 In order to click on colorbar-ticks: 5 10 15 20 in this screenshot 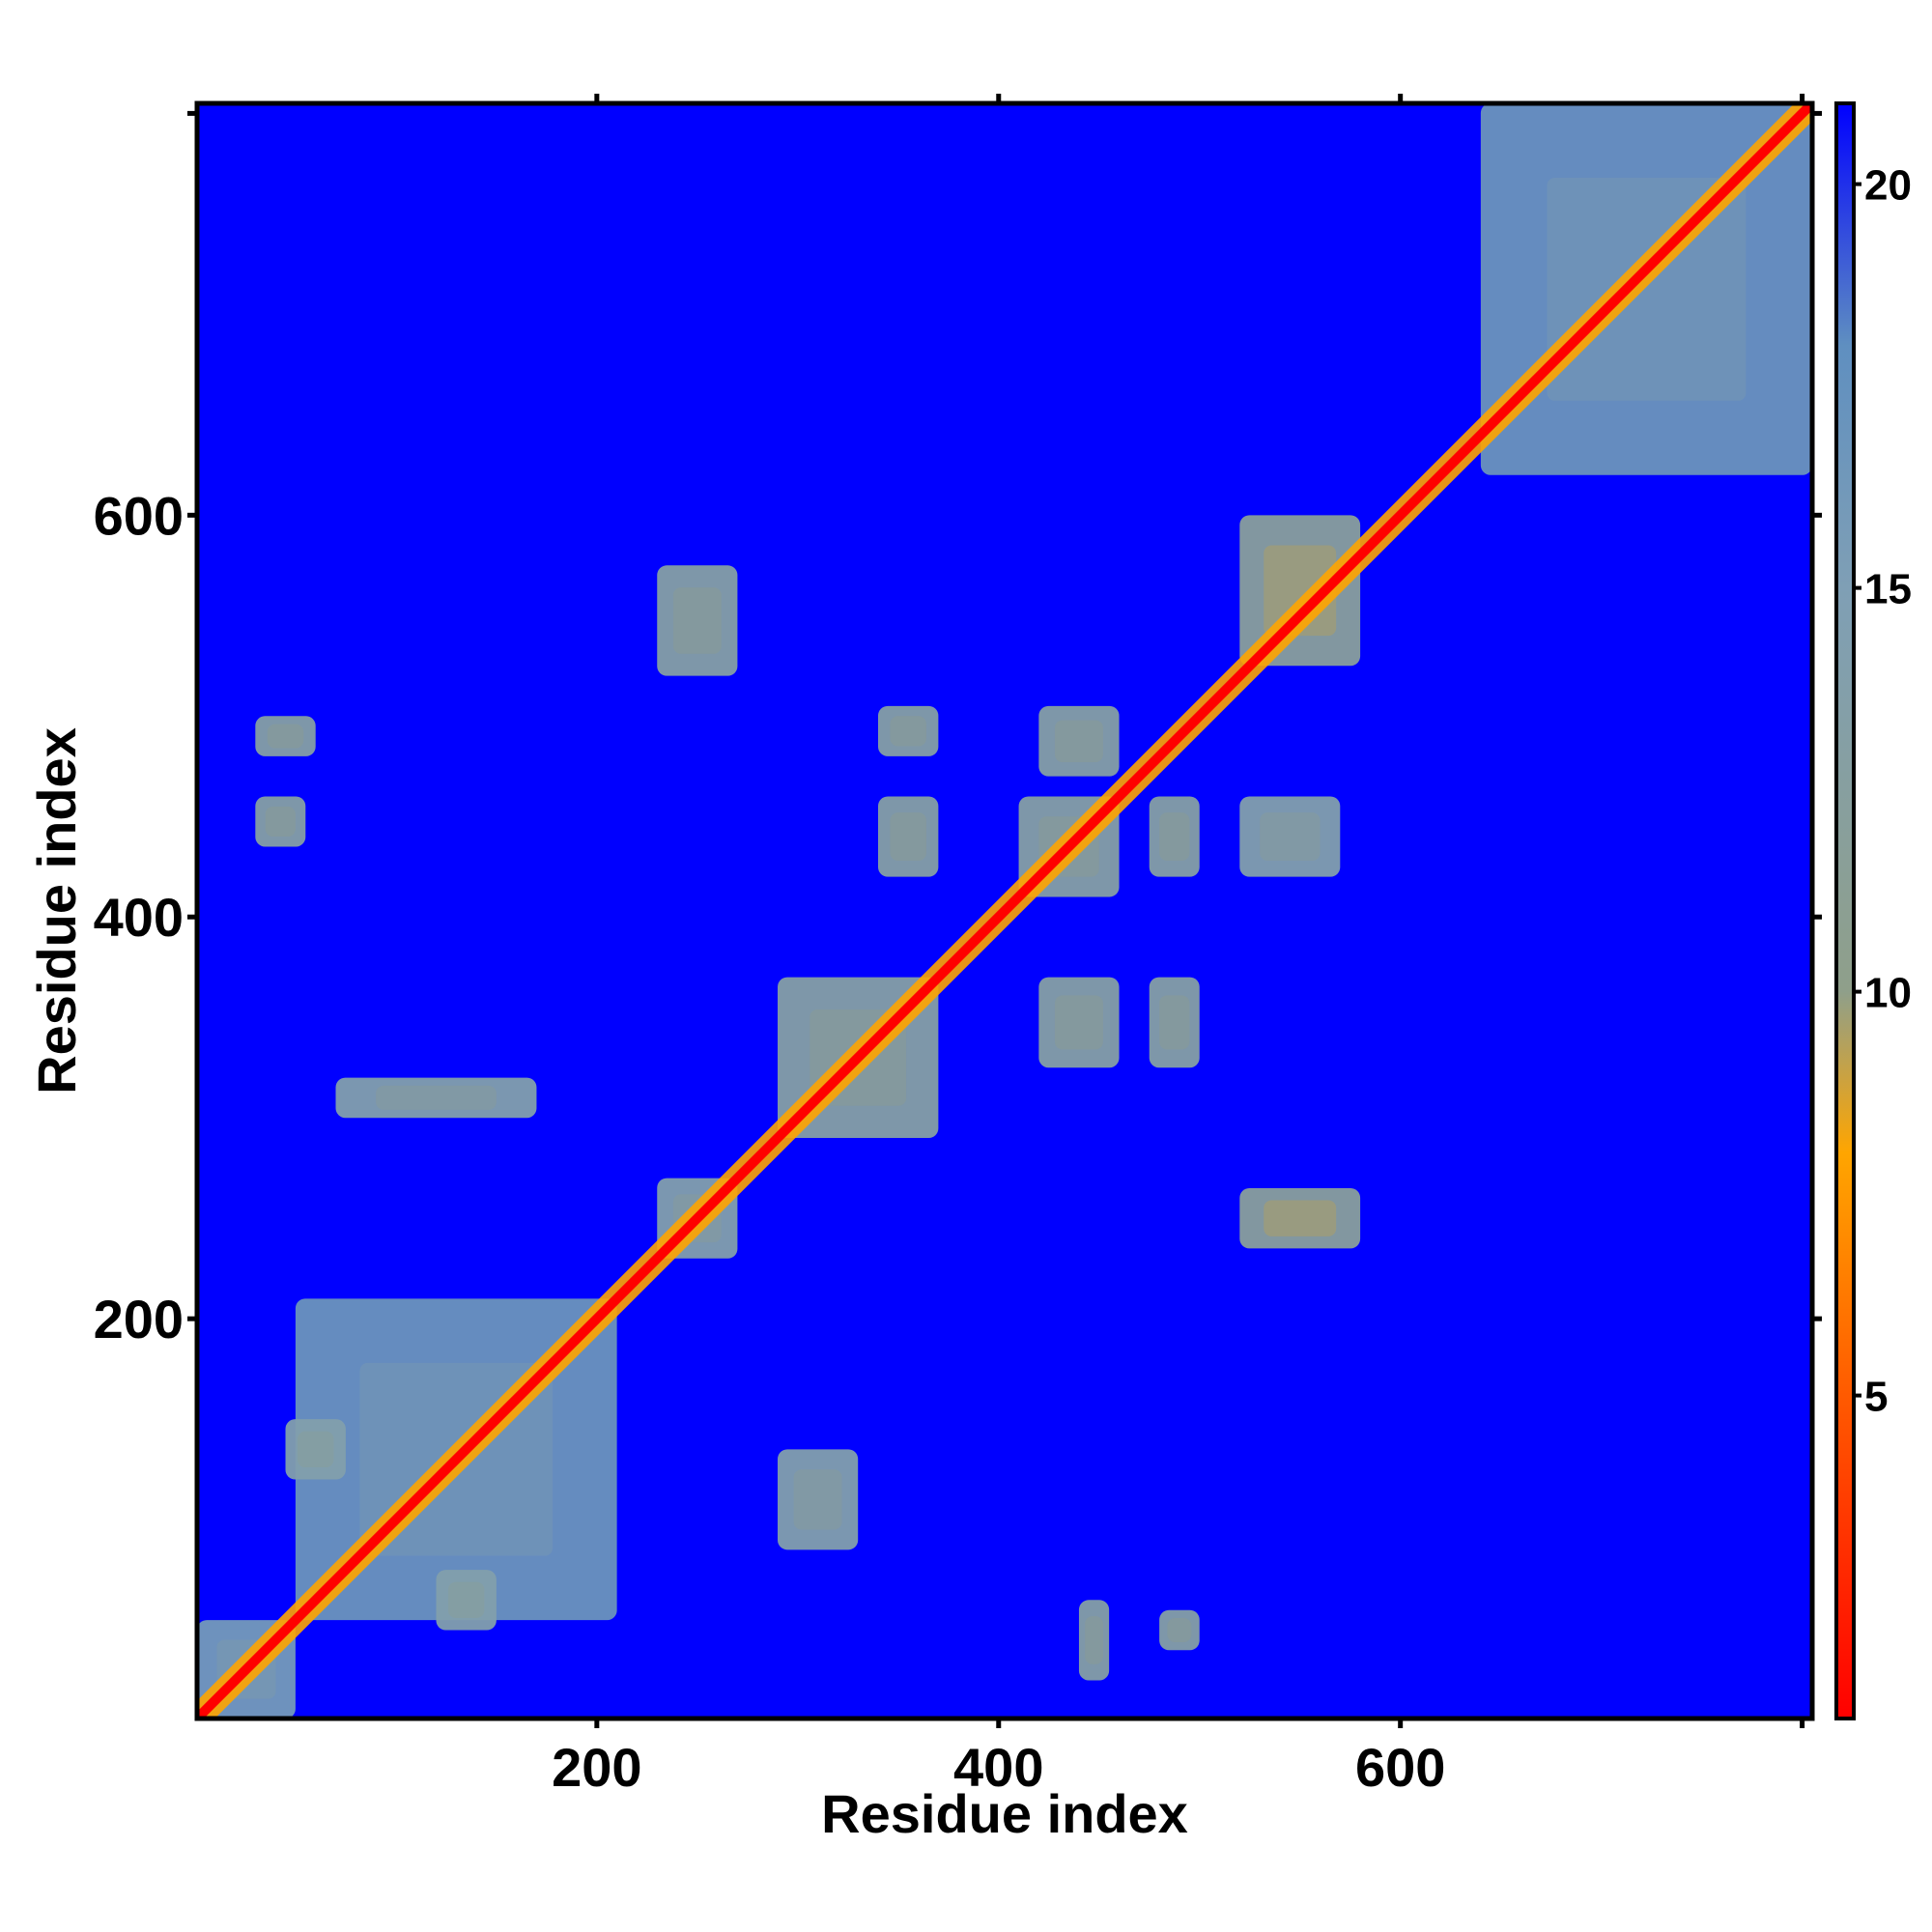, I will do `click(1883, 791)`.